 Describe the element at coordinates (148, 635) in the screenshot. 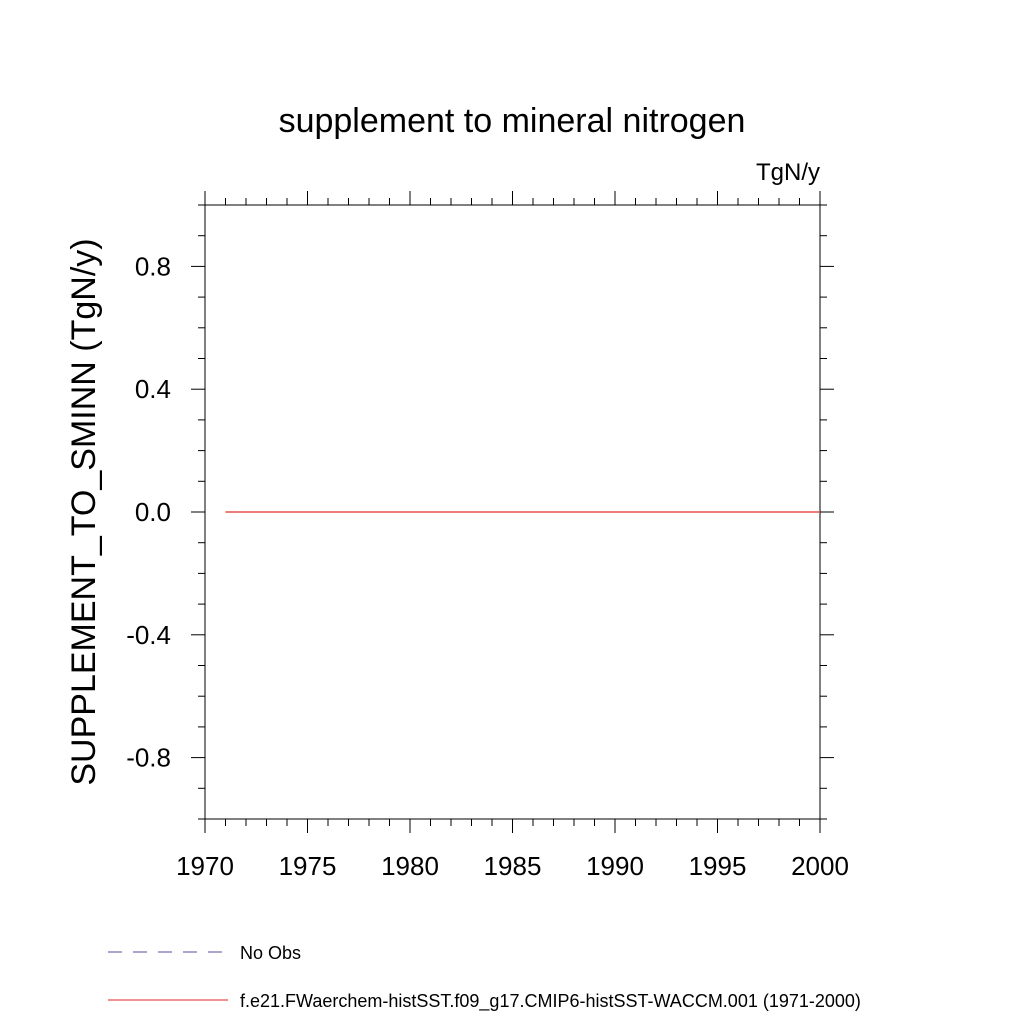

I see `y-tick-label: -0.4` at that location.